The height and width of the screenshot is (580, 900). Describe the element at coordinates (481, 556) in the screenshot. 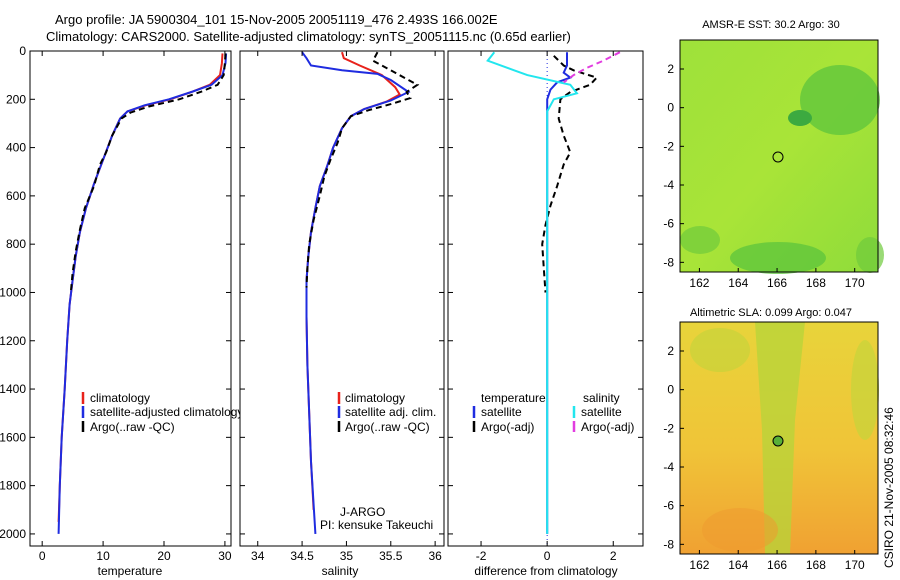

I see `x-tick-label: -2` at that location.